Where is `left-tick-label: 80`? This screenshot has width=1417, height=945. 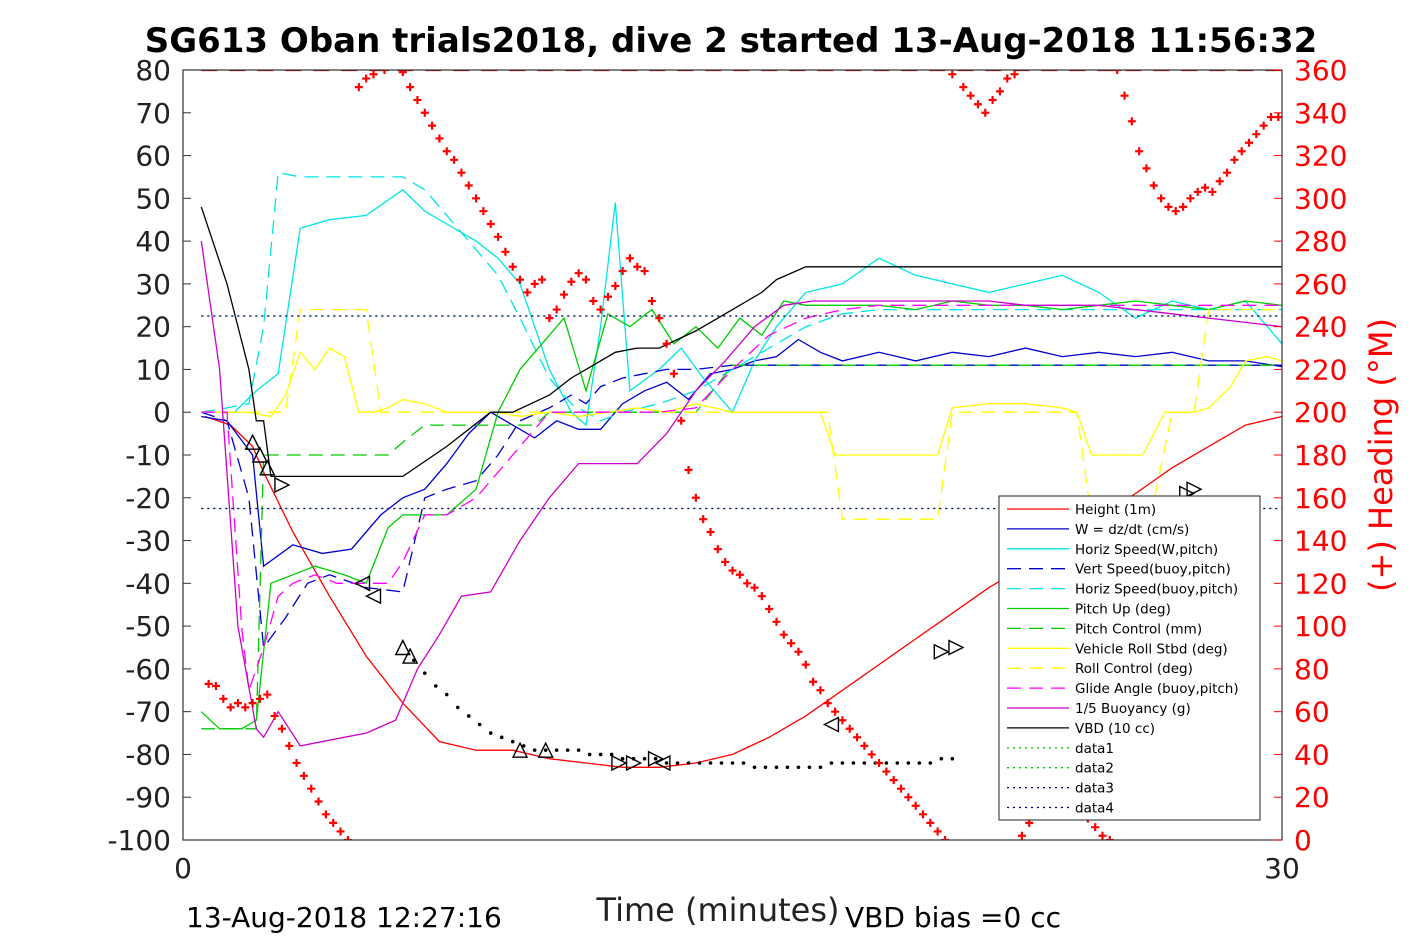 left-tick-label: 80 is located at coordinates (153, 70).